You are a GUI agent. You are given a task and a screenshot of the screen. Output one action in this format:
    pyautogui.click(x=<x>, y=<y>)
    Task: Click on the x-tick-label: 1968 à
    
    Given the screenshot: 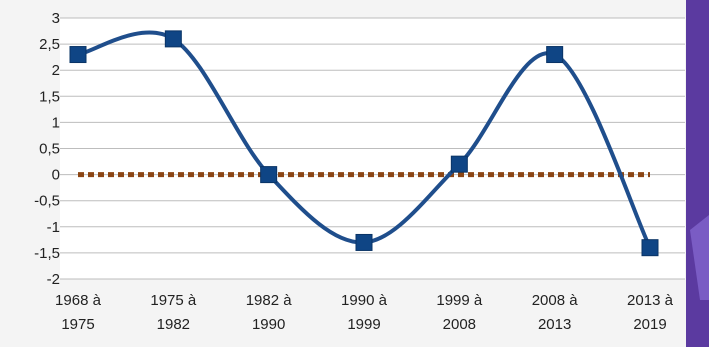 What is the action you would take?
    pyautogui.click(x=78, y=300)
    